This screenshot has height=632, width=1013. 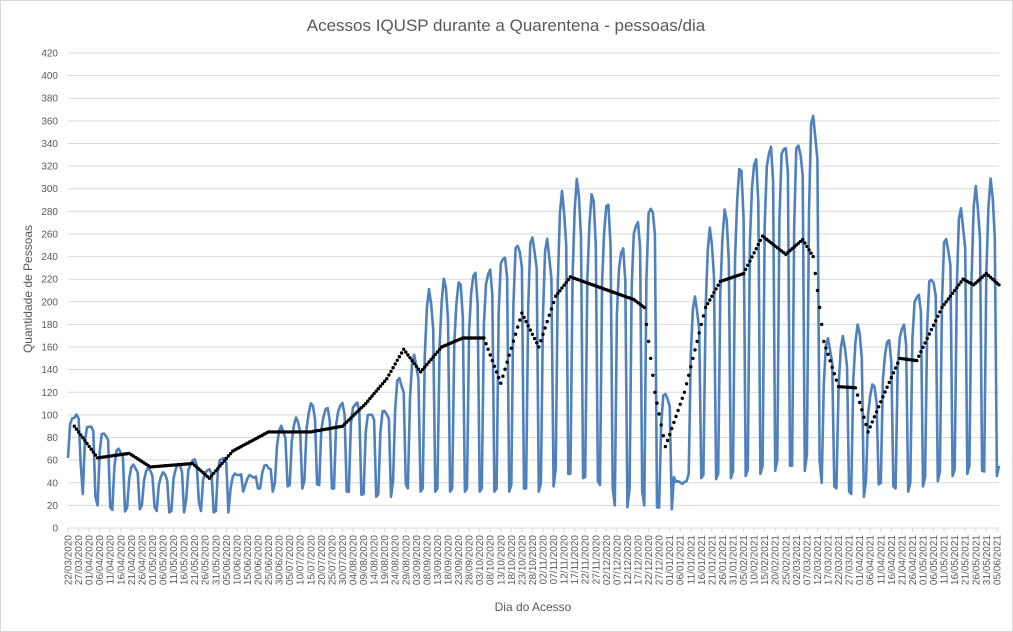 What do you see at coordinates (702, 560) in the screenshot?
I see `x-tick-label: 16/01/2021` at bounding box center [702, 560].